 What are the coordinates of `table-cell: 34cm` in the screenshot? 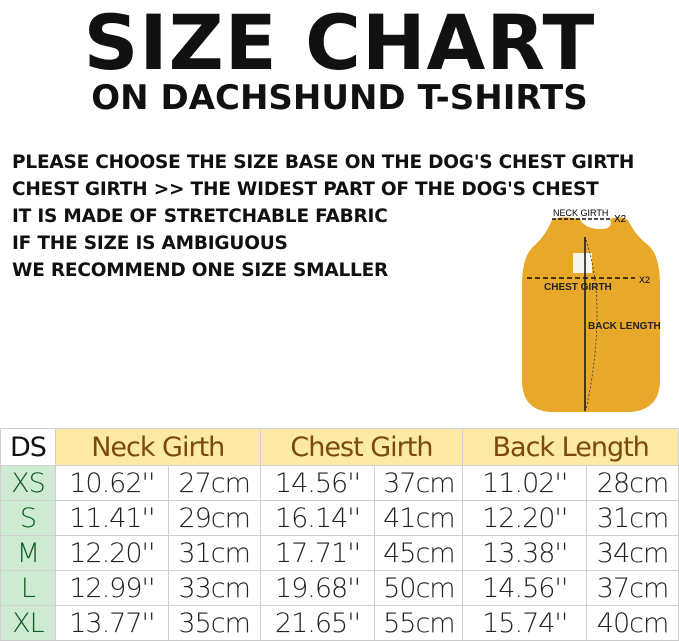 It's located at (632, 553).